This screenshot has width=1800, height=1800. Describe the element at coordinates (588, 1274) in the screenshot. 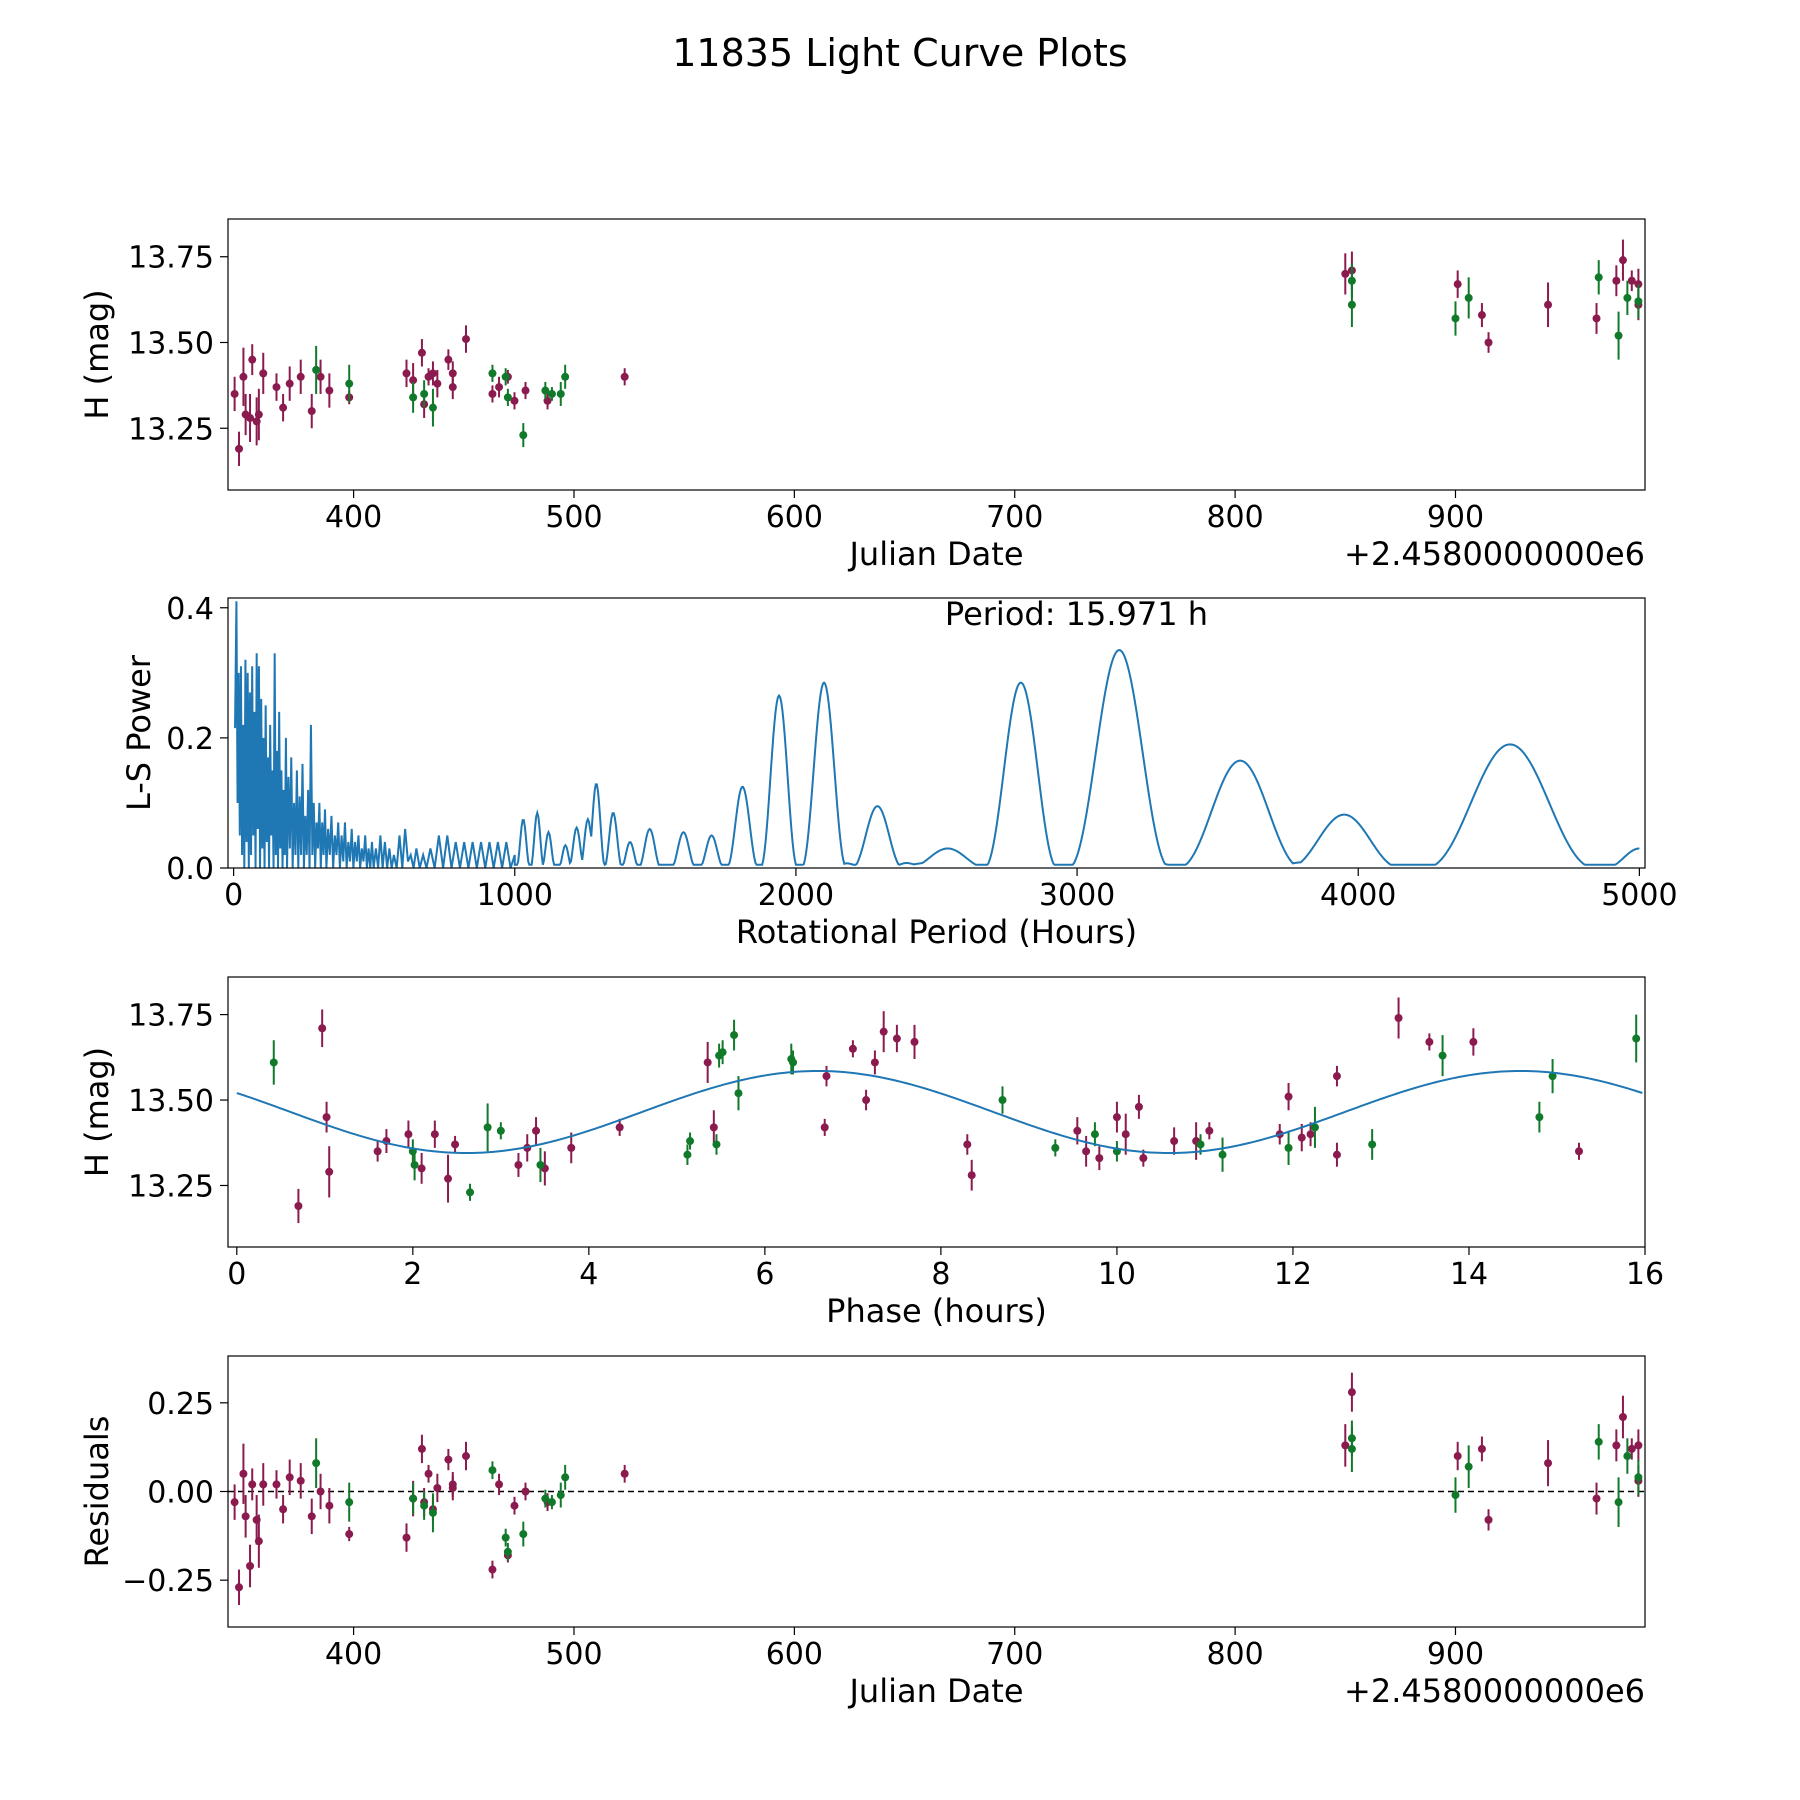

I see `x-tick-label: 4` at that location.